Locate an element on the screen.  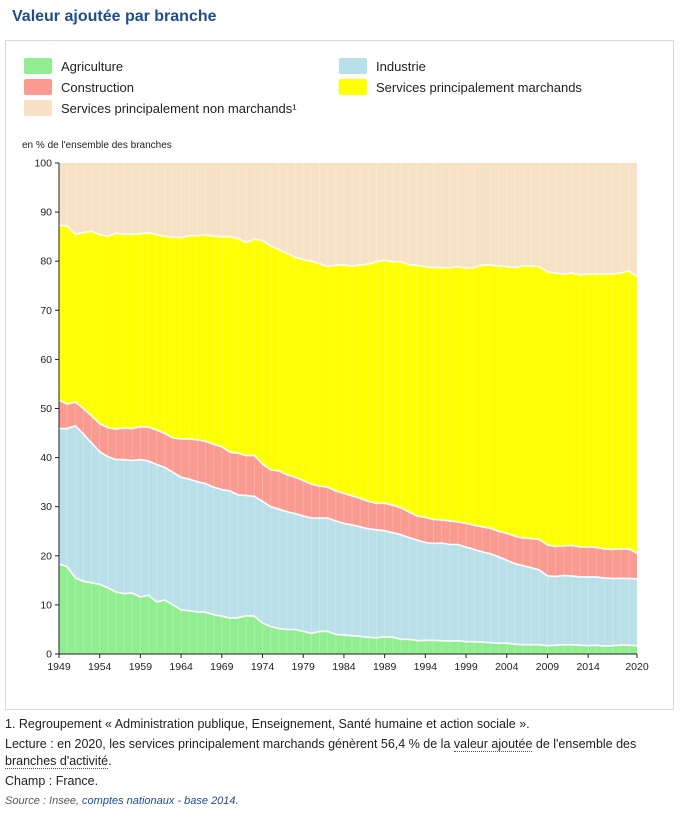
x-tick-label: 2020 is located at coordinates (637, 667).